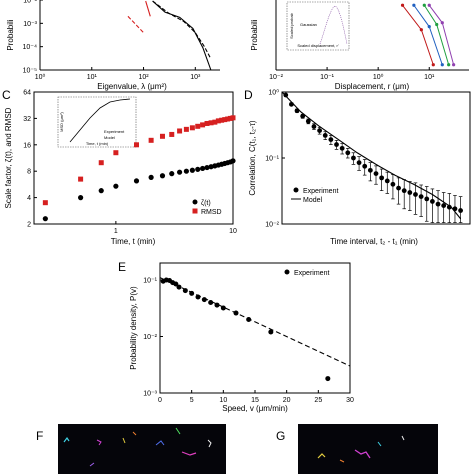 Image resolution: width=474 pixels, height=474 pixels. Describe the element at coordinates (327, 77) in the screenshot. I see `panel-b-xtick-label: 10⁻¹` at that location.